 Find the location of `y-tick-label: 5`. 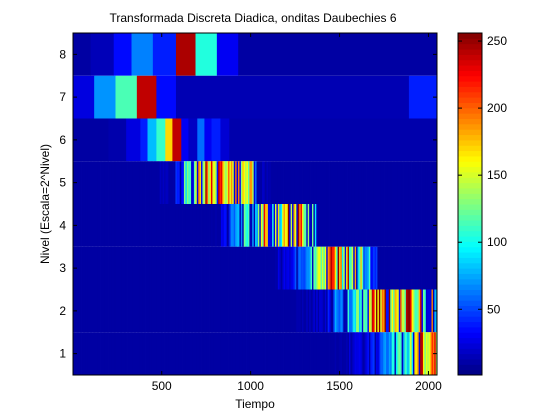

y-tick-label: 5 is located at coordinates (62, 183).